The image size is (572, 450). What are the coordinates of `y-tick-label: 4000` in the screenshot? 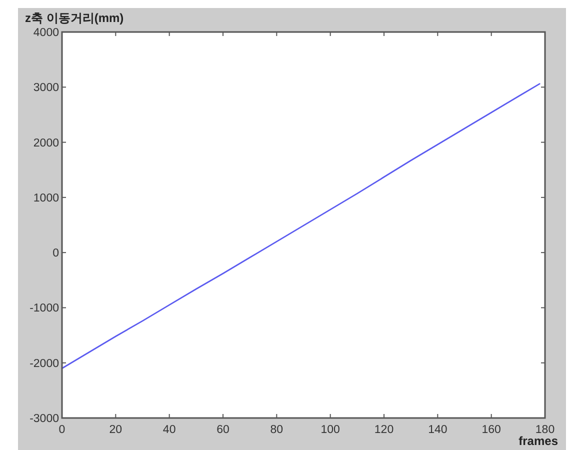 It's located at (46, 33).